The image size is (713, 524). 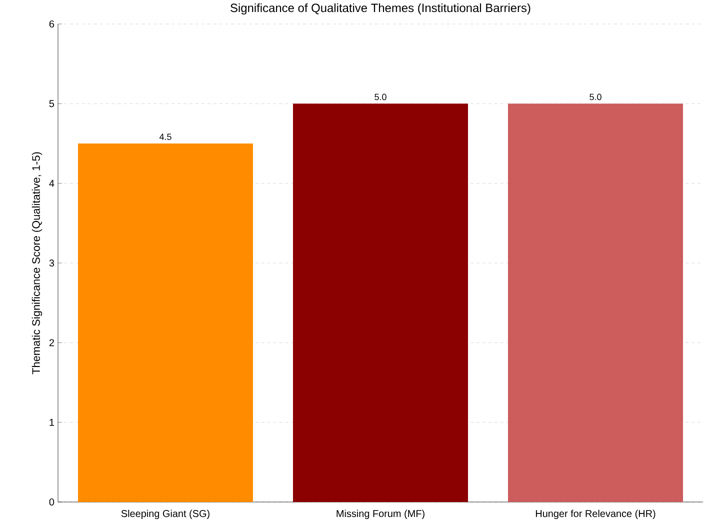 I want to click on data-label: 4.5, so click(x=165, y=137).